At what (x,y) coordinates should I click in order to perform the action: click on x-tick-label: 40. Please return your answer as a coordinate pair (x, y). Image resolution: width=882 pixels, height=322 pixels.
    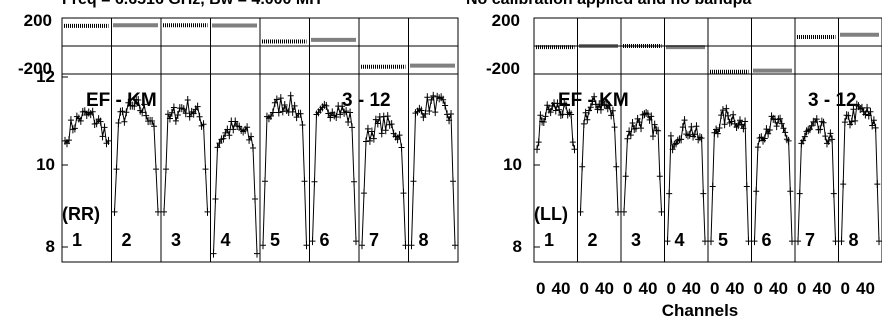
    Looking at the image, I should click on (604, 288).